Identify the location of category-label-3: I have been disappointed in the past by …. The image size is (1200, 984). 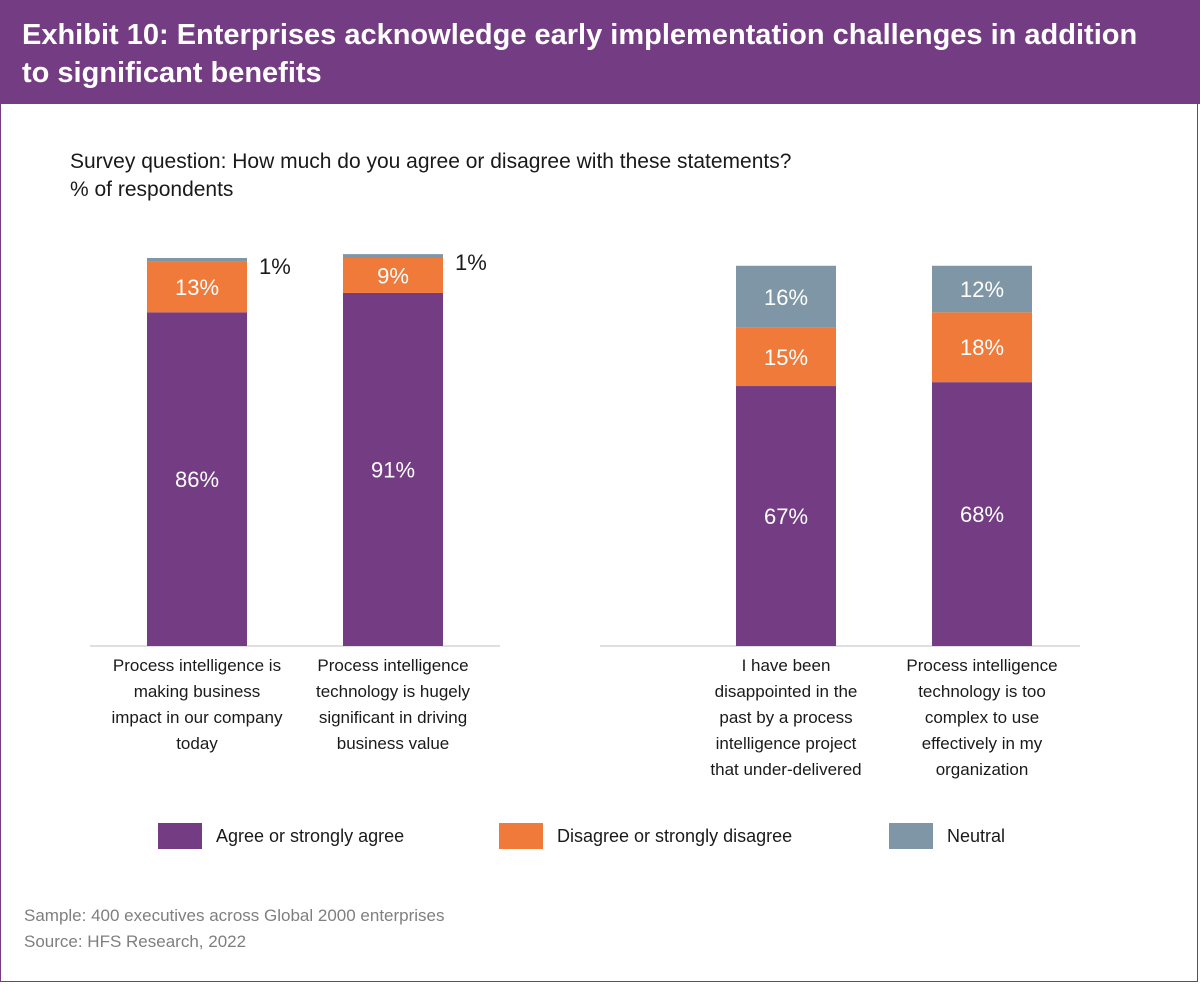
(786, 717).